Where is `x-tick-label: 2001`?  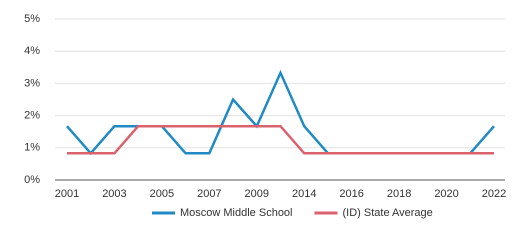
x-tick-label: 2001 is located at coordinates (67, 194).